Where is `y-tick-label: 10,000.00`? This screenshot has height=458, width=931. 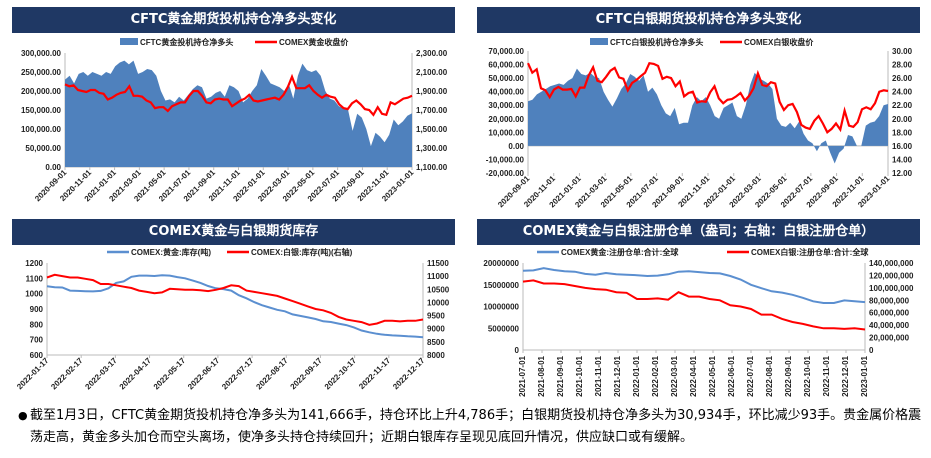
y-tick-label: 10,000.00 is located at coordinates (506, 132).